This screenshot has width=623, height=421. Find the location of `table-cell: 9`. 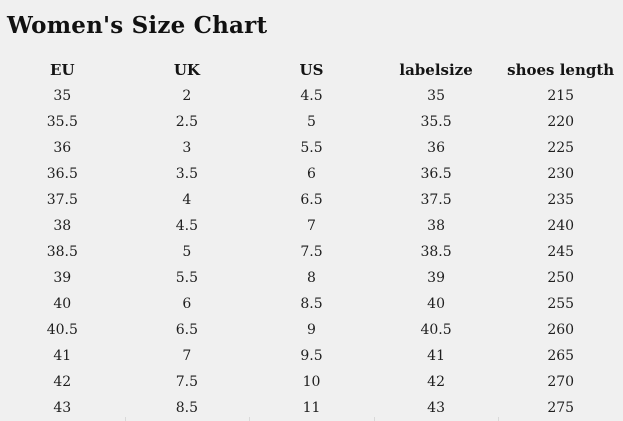

table-cell: 9 is located at coordinates (311, 330).